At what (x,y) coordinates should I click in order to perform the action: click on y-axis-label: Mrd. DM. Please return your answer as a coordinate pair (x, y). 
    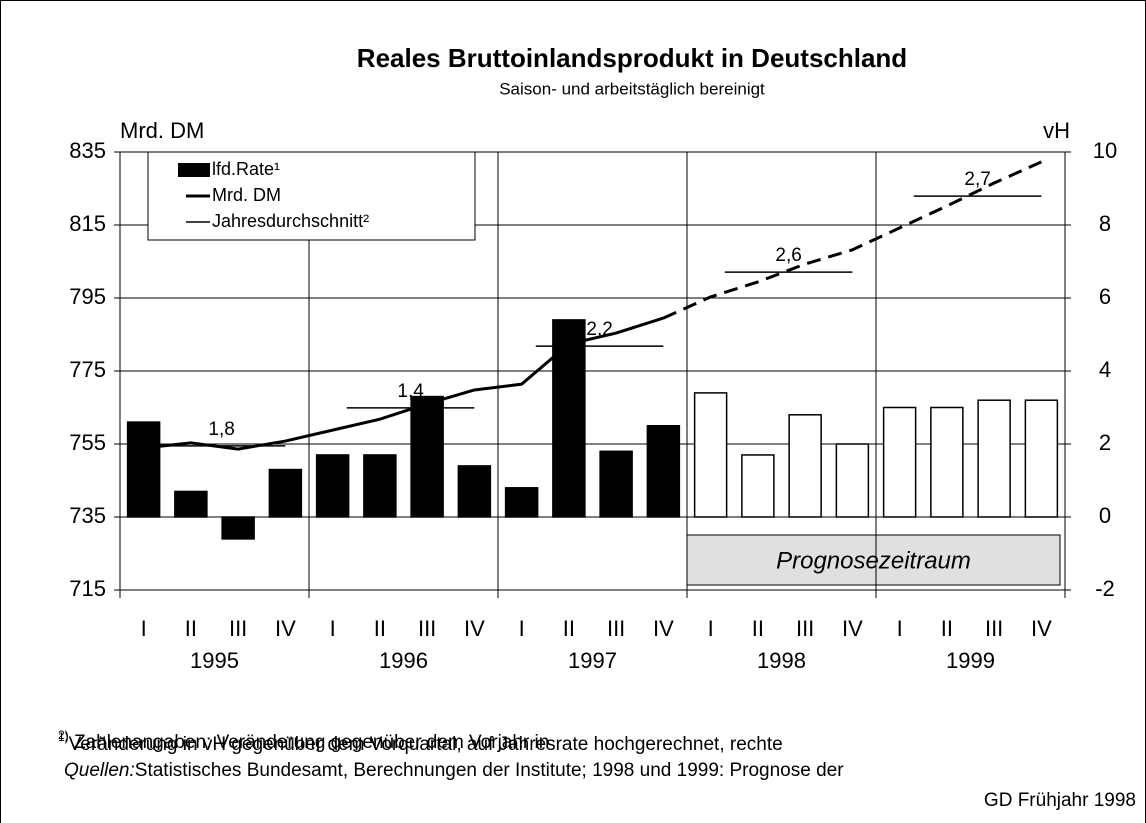
    Looking at the image, I should click on (162, 130).